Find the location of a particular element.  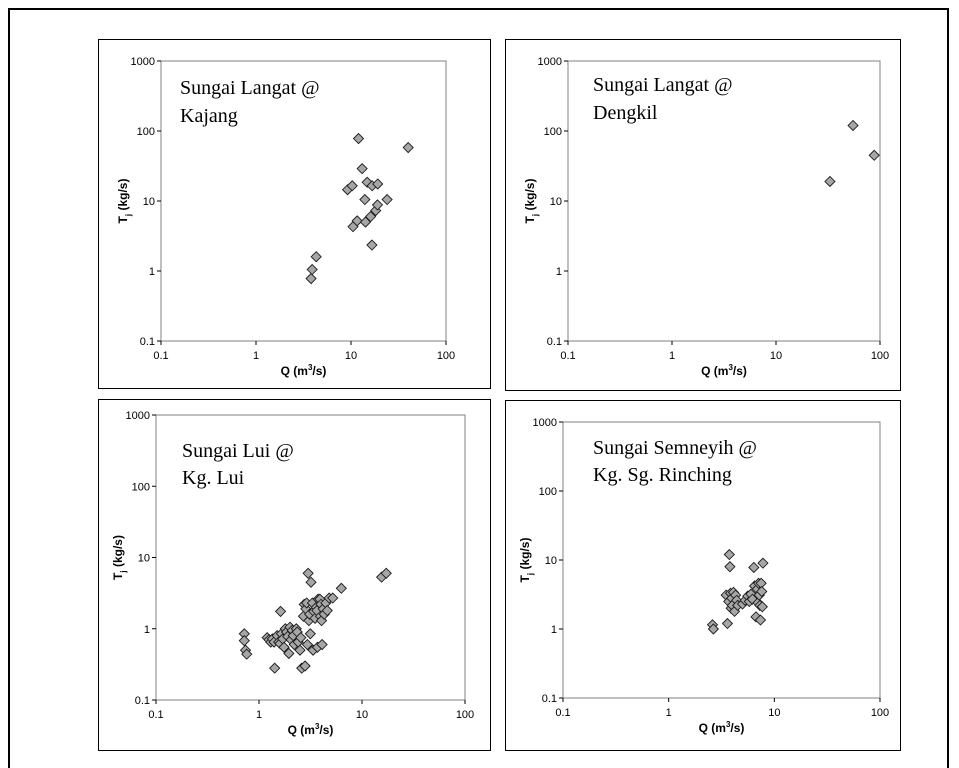

station-title-line: Sungai Semneyih @ is located at coordinates (675, 448).